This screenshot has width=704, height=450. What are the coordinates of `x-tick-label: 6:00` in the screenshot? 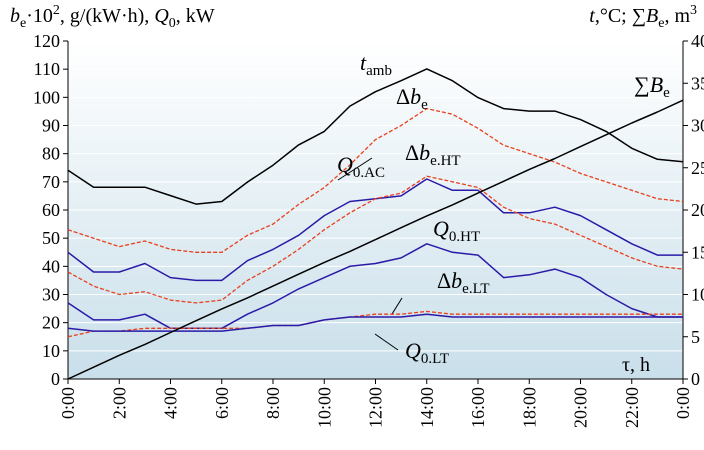 It's located at (222, 403).